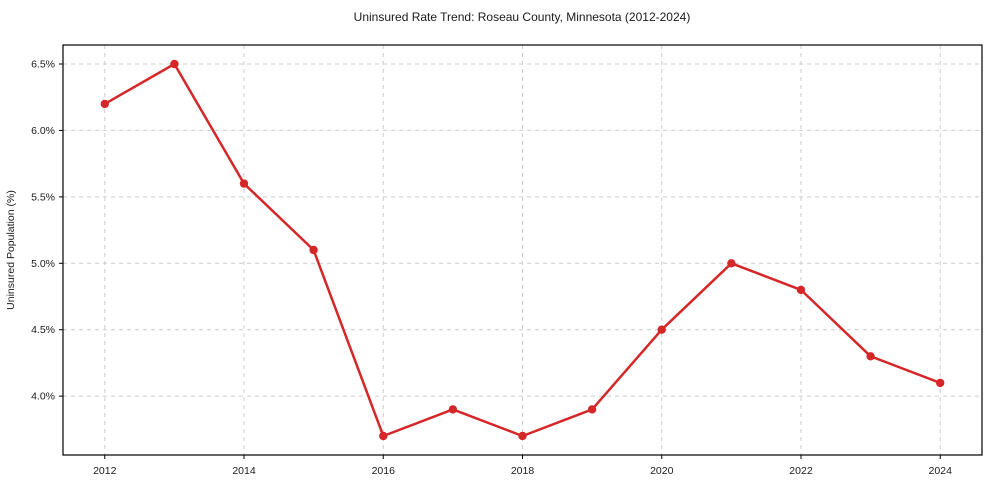  I want to click on x-tick-label: 2022, so click(801, 471).